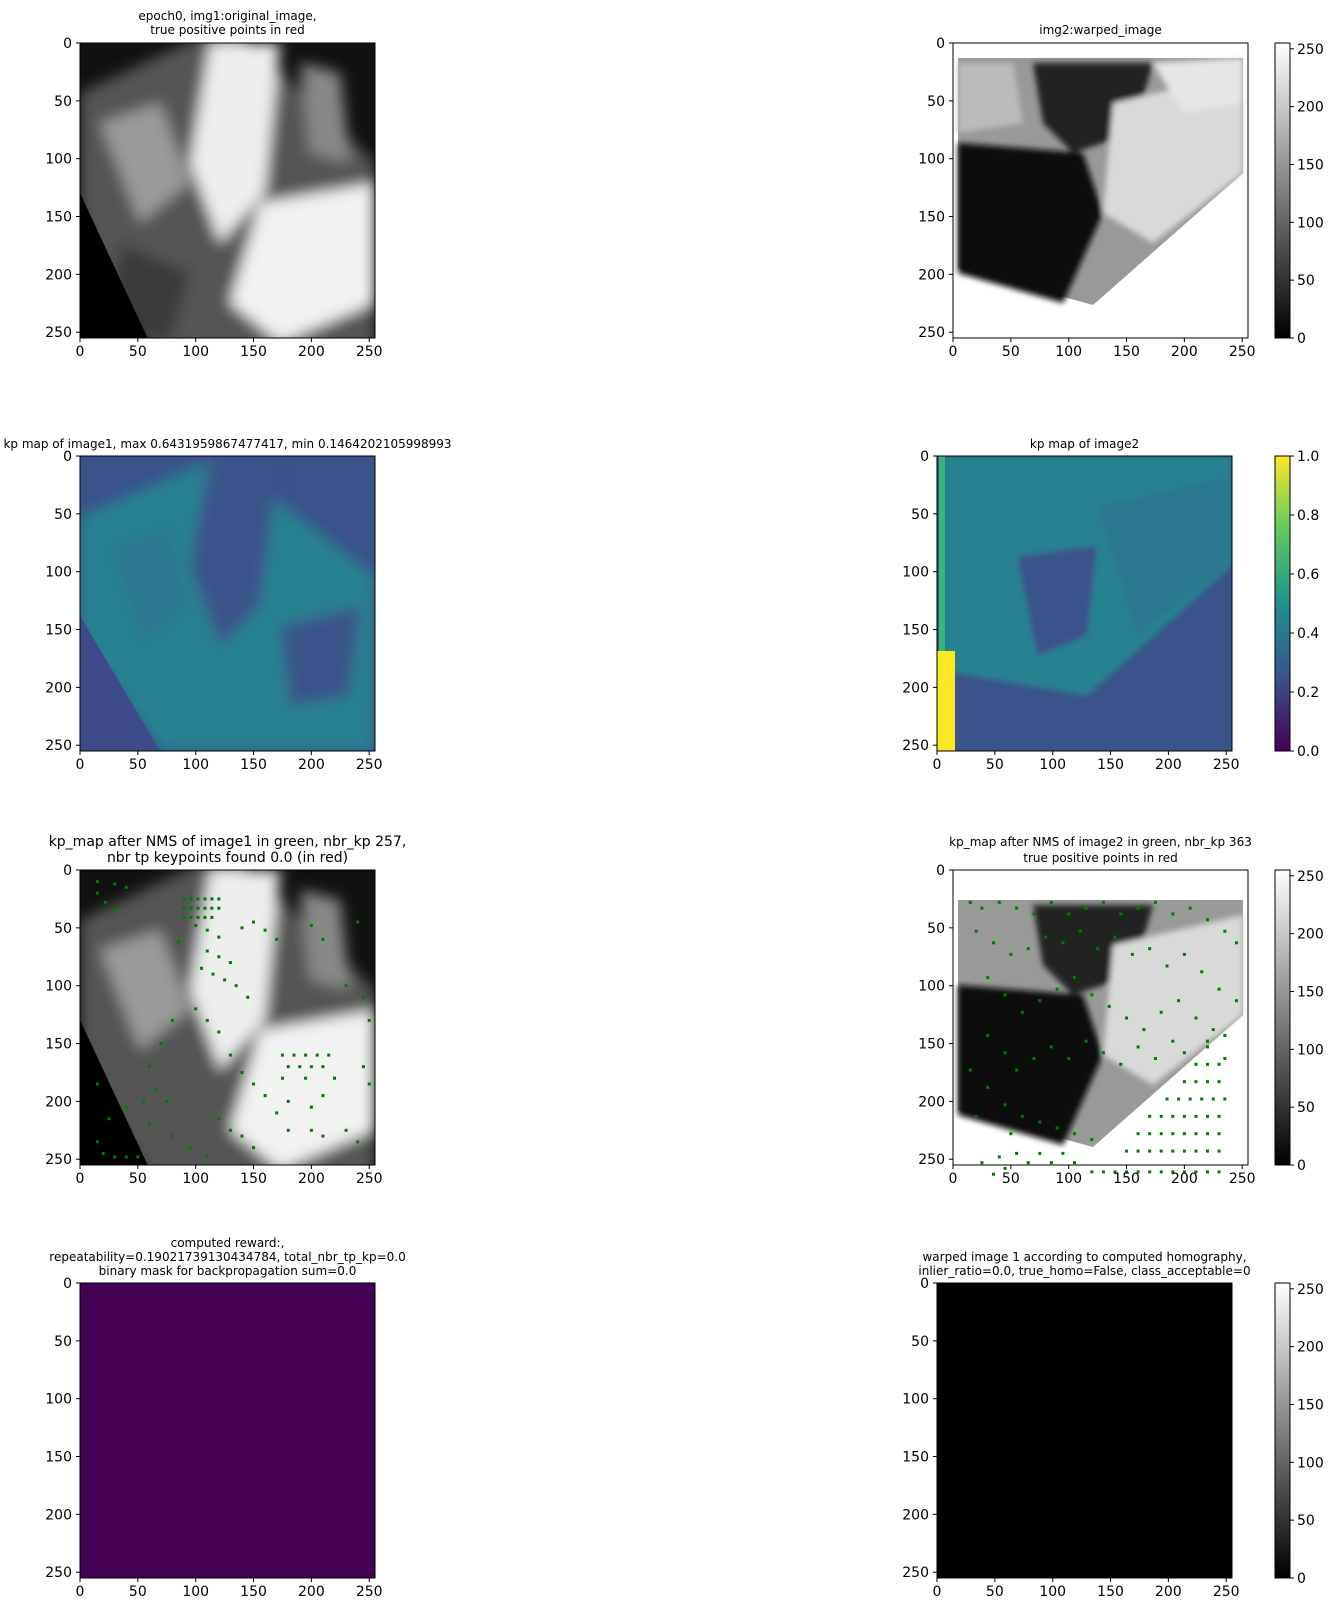 The height and width of the screenshot is (1617, 1335). What do you see at coordinates (1310, 1290) in the screenshot?
I see `colorbar-tick-label: 250` at bounding box center [1310, 1290].